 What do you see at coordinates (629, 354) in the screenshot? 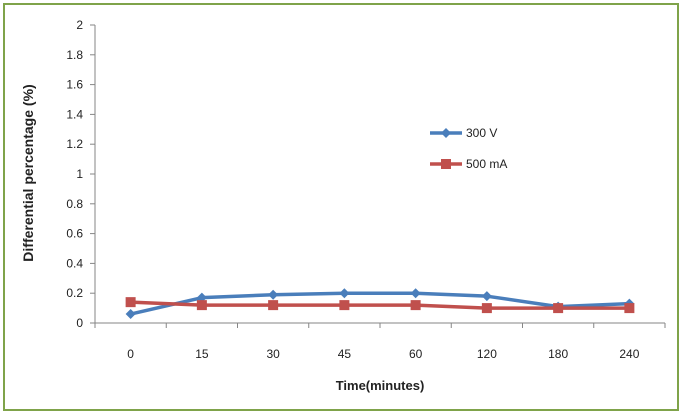
I see `x-tick-label: 240` at bounding box center [629, 354].